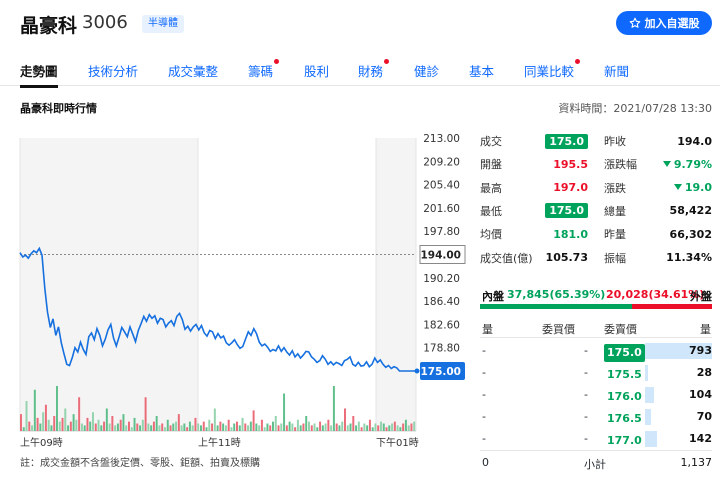 The image size is (720, 481). I want to click on quote-row: 昨收 194.0, so click(658, 141).